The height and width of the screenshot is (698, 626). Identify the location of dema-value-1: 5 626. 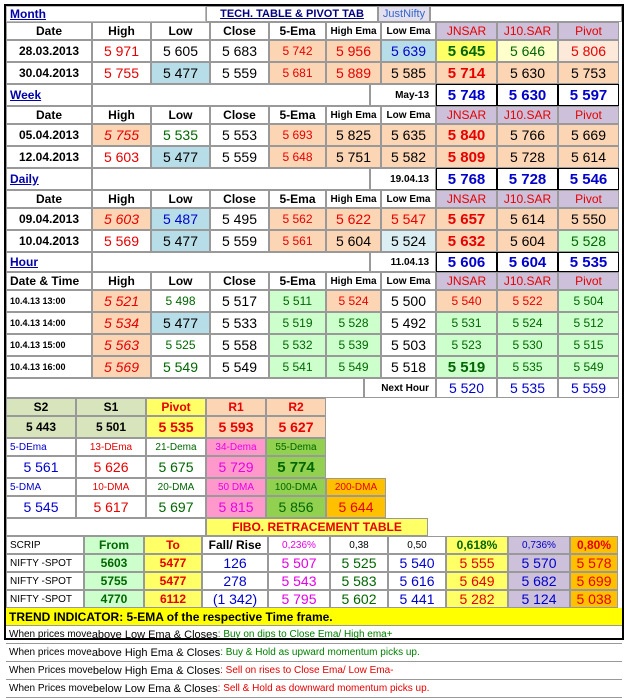
(111, 467).